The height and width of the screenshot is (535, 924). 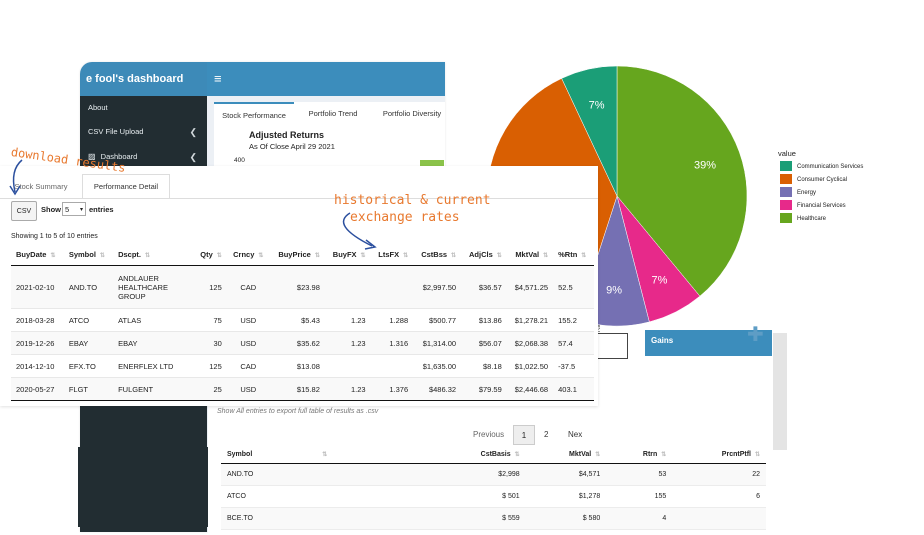 What do you see at coordinates (412, 113) in the screenshot?
I see `tab-portfolio-diversity: Portfolio Diversity` at bounding box center [412, 113].